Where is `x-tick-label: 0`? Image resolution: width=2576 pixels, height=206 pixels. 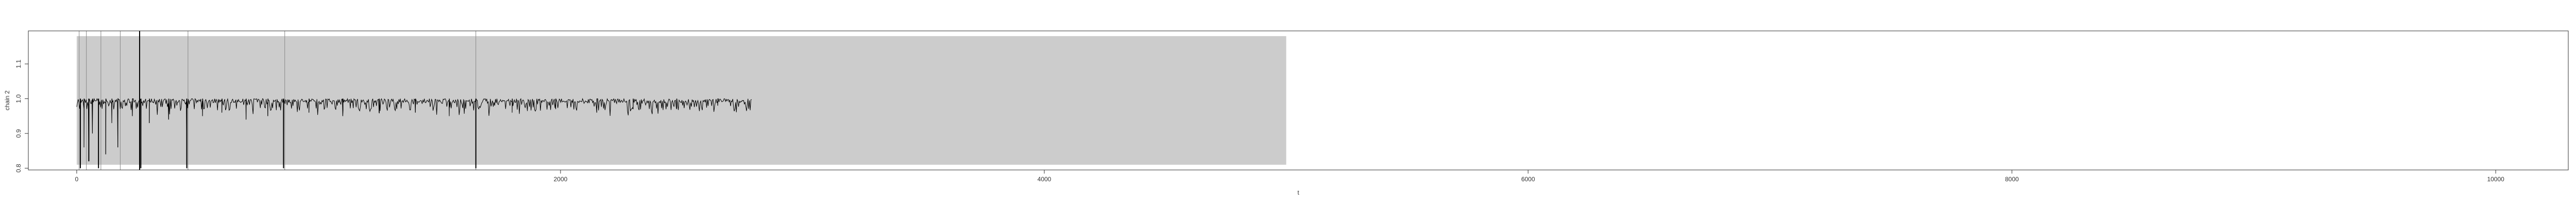
x-tick-label: 0 is located at coordinates (77, 179).